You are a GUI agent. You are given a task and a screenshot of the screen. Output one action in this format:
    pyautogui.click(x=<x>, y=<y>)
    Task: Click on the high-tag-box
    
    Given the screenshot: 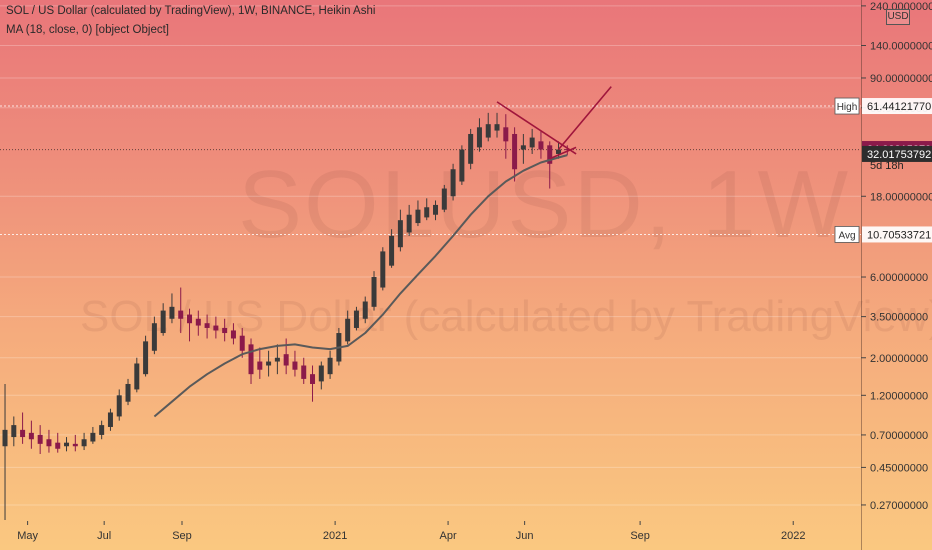 What is the action you would take?
    pyautogui.click(x=847, y=106)
    